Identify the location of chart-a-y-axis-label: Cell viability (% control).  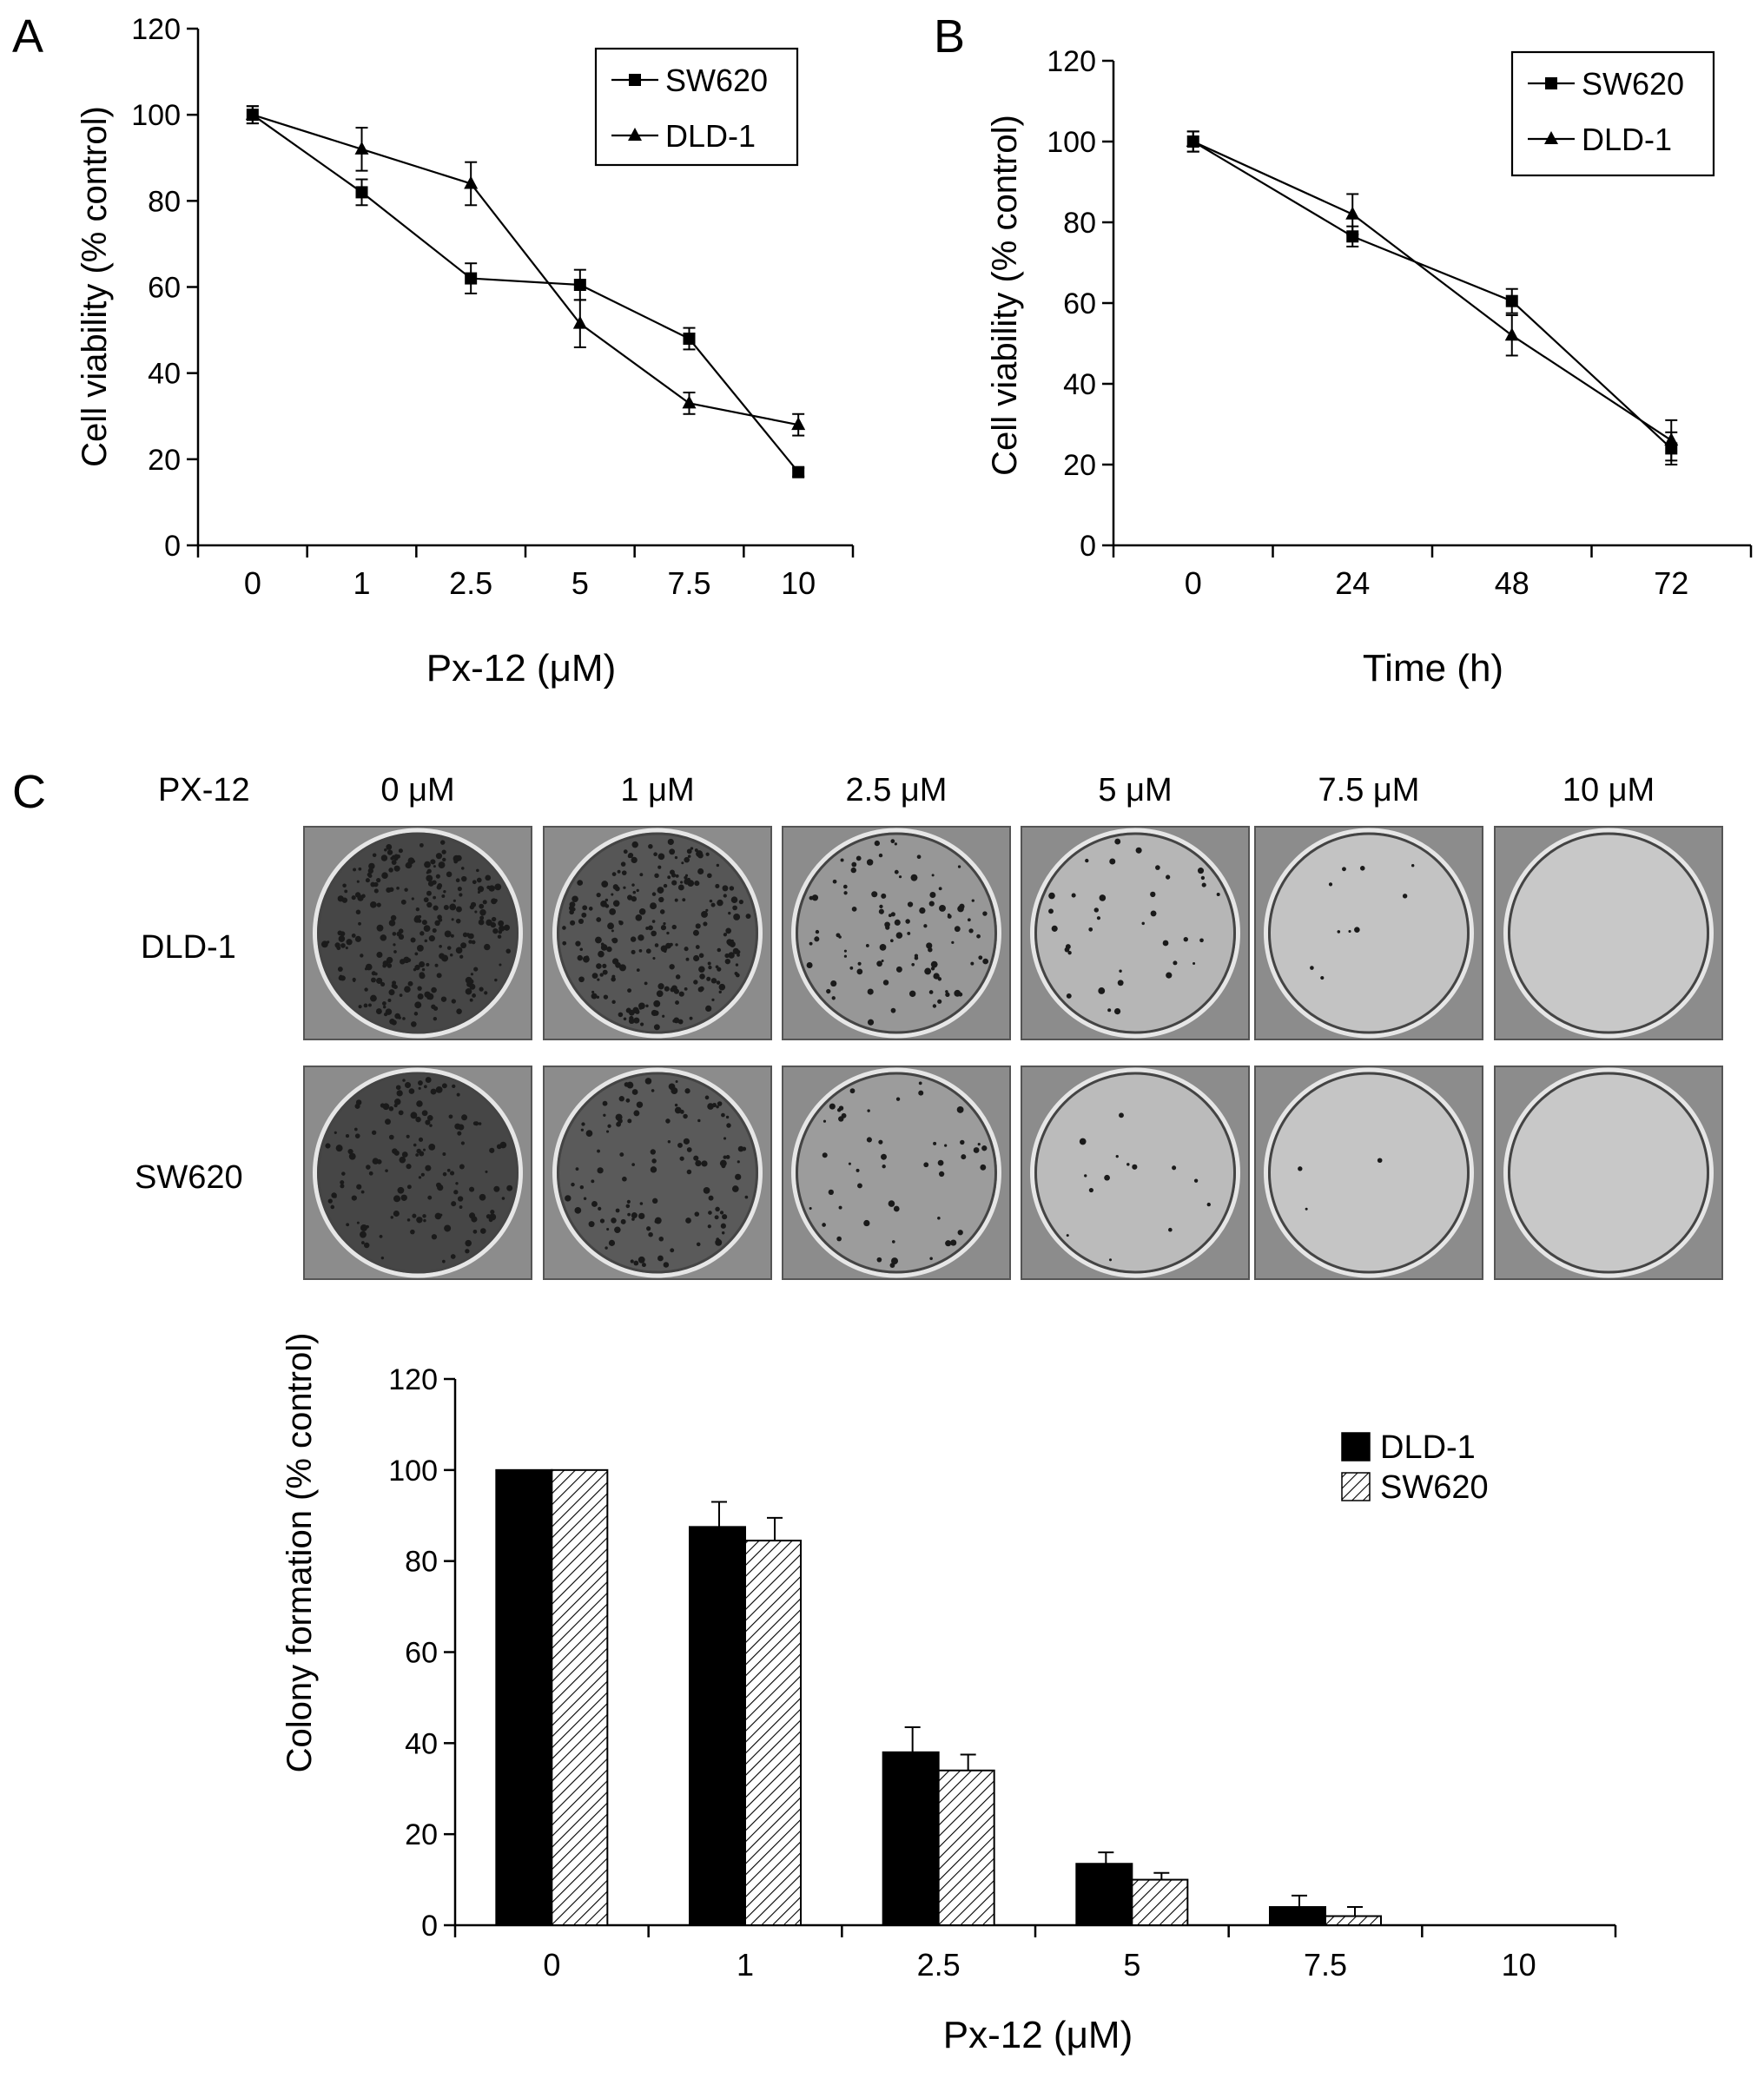
(95, 286).